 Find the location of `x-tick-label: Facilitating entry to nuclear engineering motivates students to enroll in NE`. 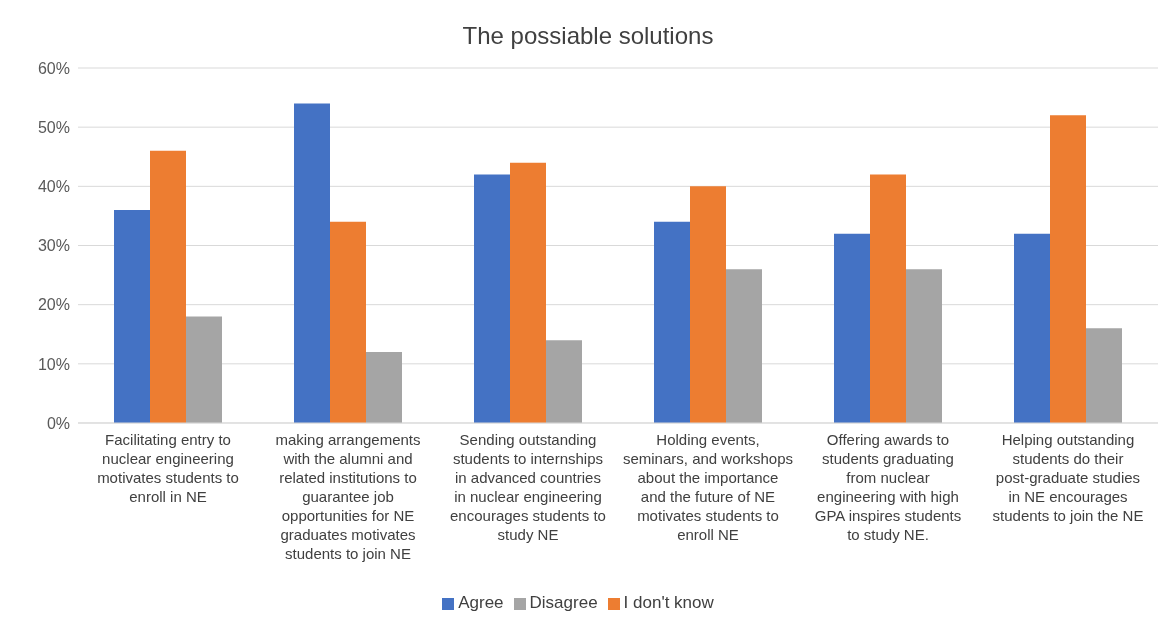

x-tick-label: Facilitating entry to nuclear engineering motivates students to enroll in NE is located at coordinates (168, 468).